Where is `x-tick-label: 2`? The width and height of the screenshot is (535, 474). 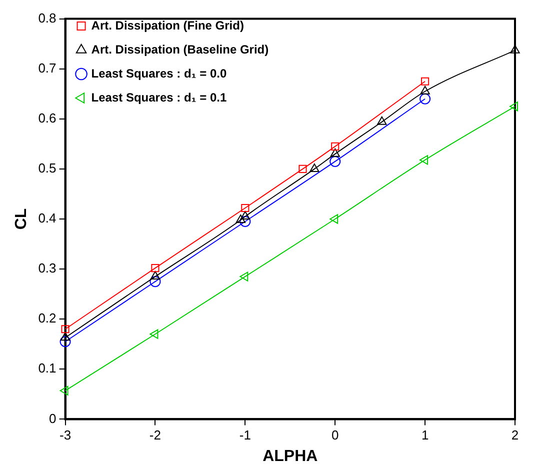
x-tick-label: 2 is located at coordinates (515, 435).